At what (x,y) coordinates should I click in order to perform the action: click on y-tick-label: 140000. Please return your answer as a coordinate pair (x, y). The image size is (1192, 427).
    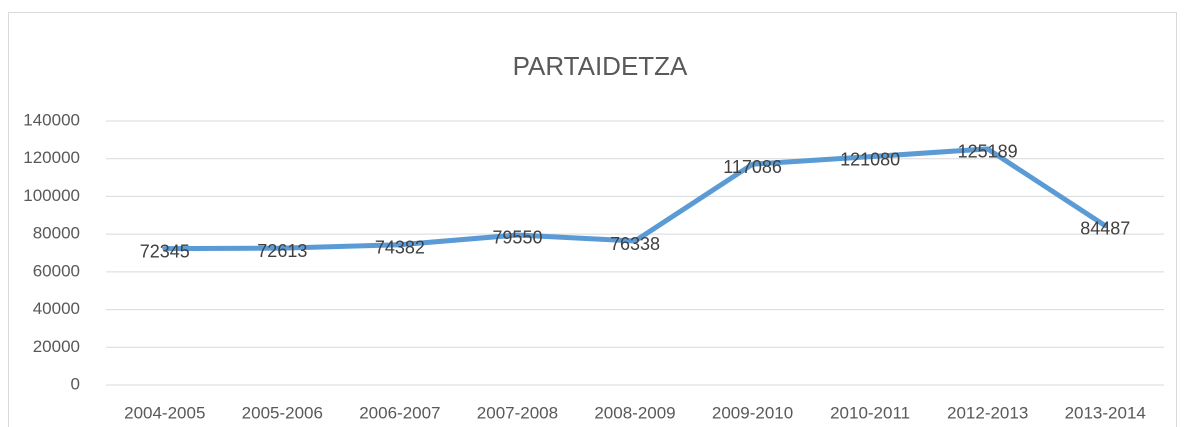
    Looking at the image, I should click on (51, 119).